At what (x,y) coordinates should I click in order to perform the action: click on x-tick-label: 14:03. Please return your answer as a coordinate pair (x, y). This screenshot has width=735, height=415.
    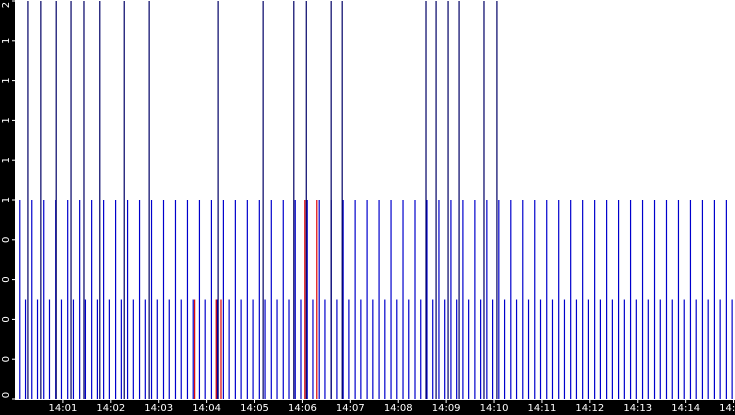
    Looking at the image, I should click on (158, 408).